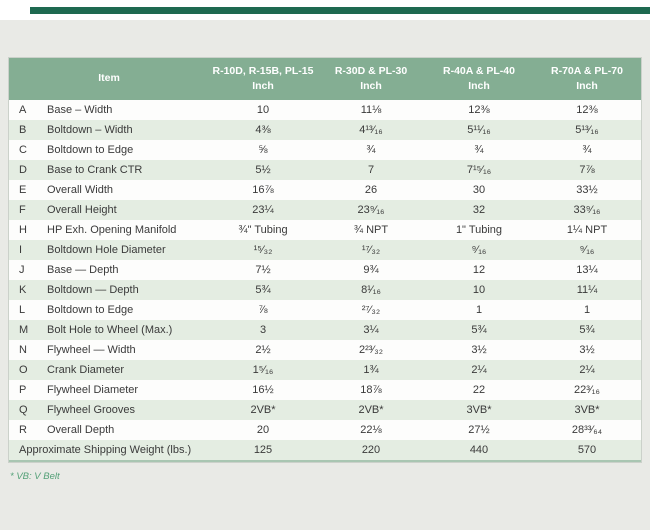 Image resolution: width=650 pixels, height=530 pixels. I want to click on row-value: 26, so click(371, 190).